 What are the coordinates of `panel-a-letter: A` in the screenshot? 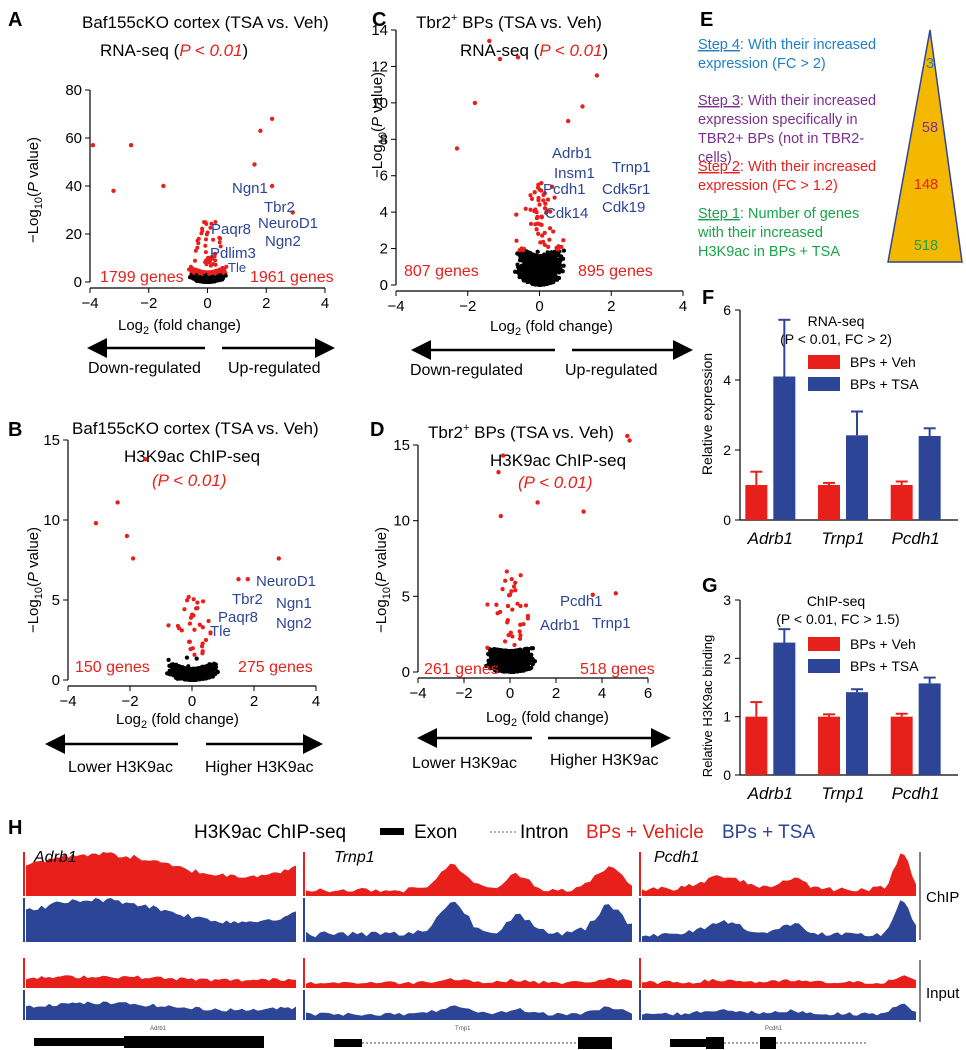 It's located at (15, 20).